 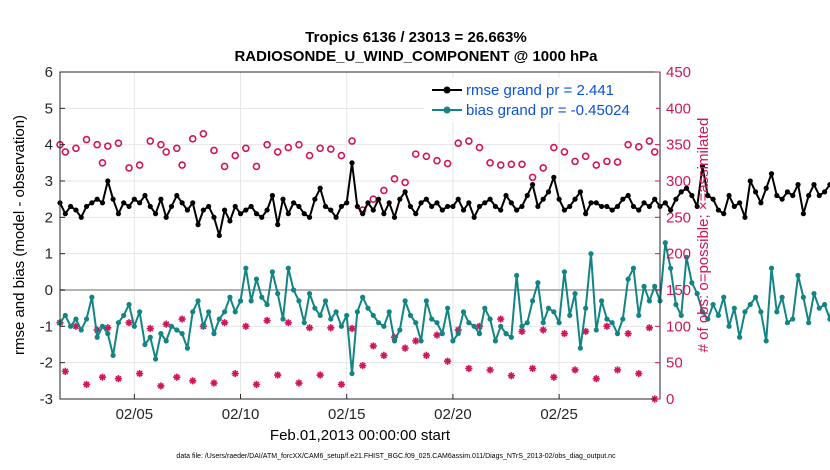 What do you see at coordinates (241, 414) in the screenshot?
I see `x-tick-label: 02/10` at bounding box center [241, 414].